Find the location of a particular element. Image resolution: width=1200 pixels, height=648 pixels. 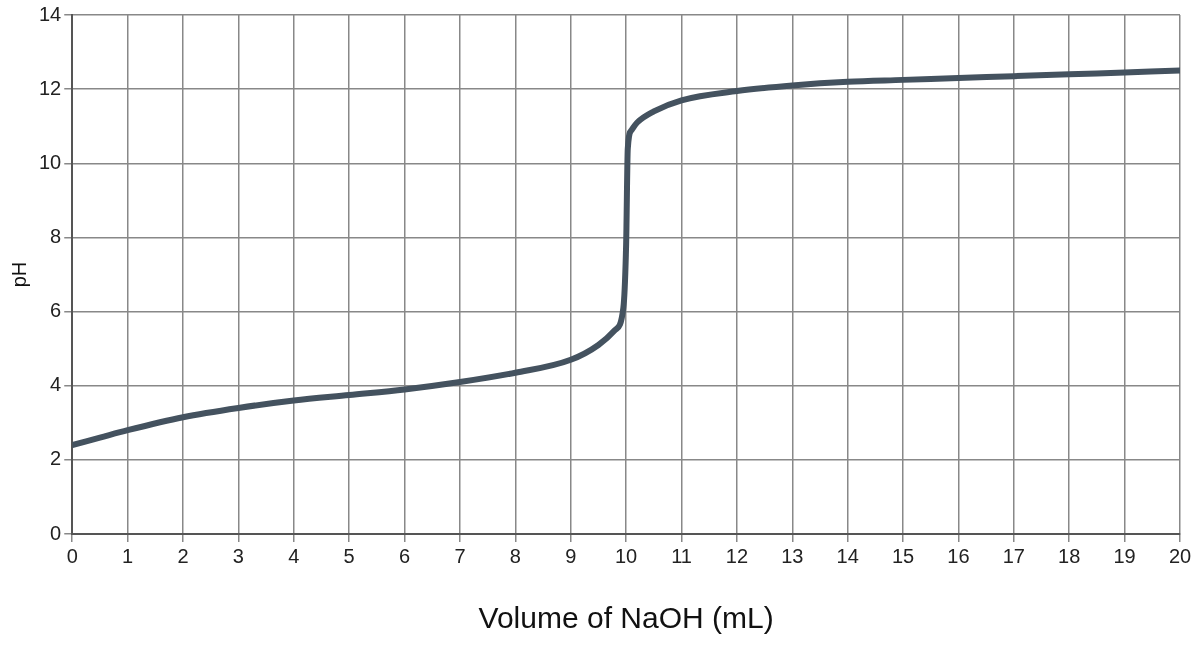

x-tick-label: 10 is located at coordinates (626, 555).